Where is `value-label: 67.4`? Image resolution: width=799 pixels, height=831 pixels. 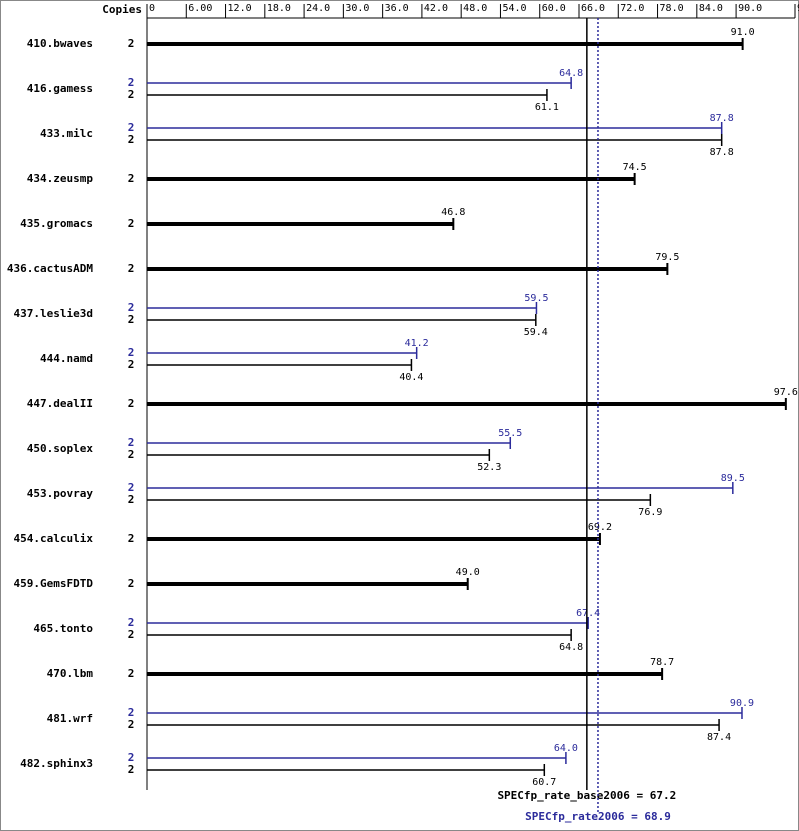 value-label: 67.4 is located at coordinates (588, 613).